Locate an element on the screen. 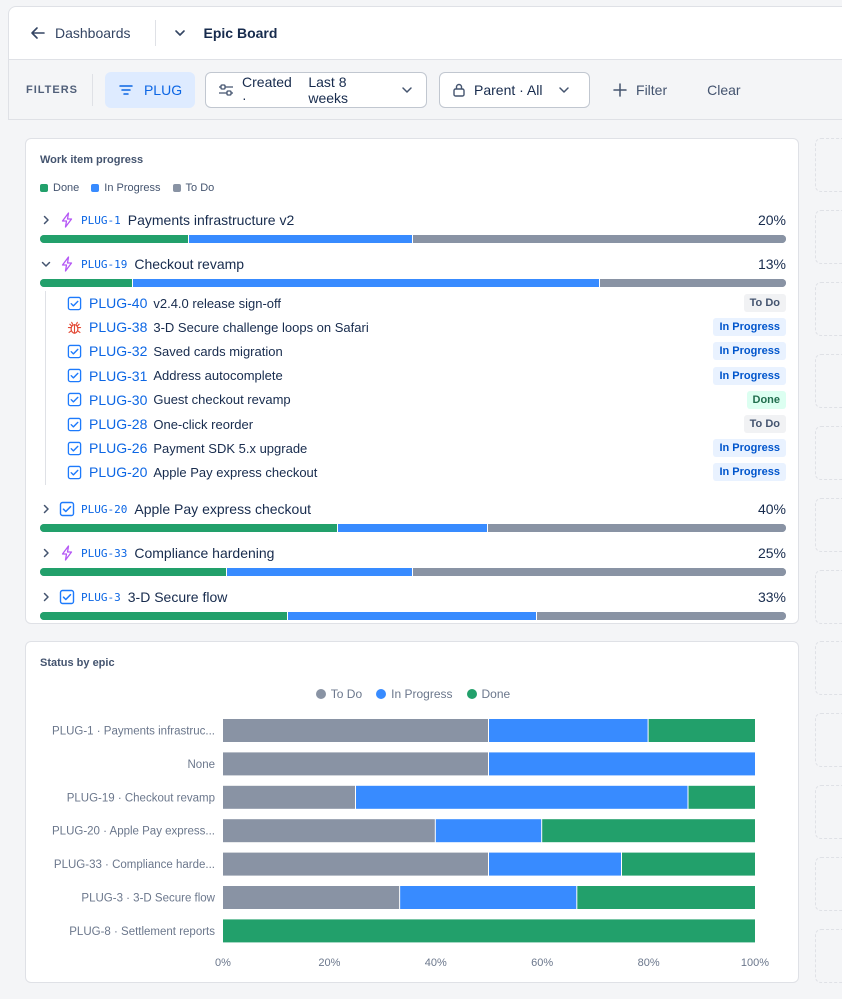 The image size is (842, 999). child-item-row: PLUG-30 Guest checkout revamp Done is located at coordinates (416, 400).